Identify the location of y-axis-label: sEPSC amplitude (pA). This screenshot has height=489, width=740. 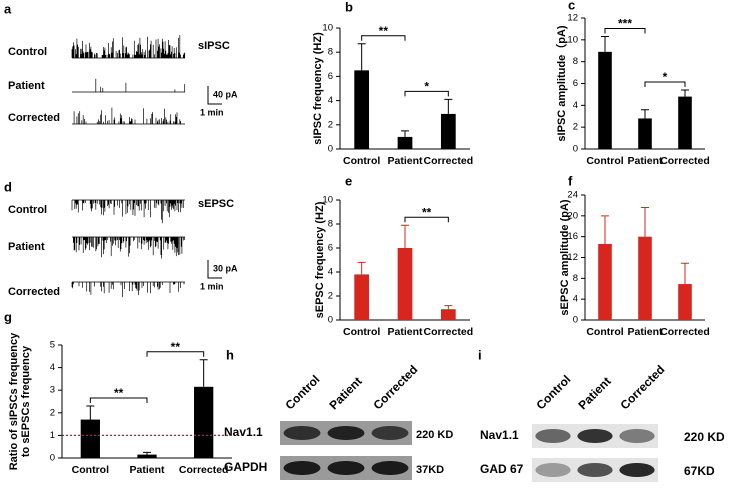
(565, 257).